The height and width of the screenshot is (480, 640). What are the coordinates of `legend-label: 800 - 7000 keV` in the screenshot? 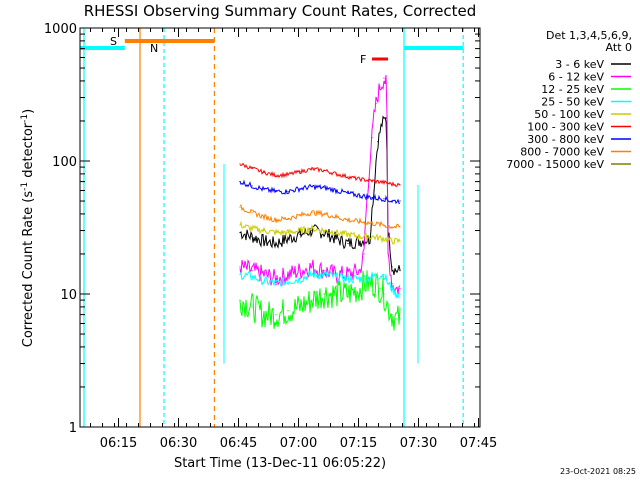 It's located at (562, 152).